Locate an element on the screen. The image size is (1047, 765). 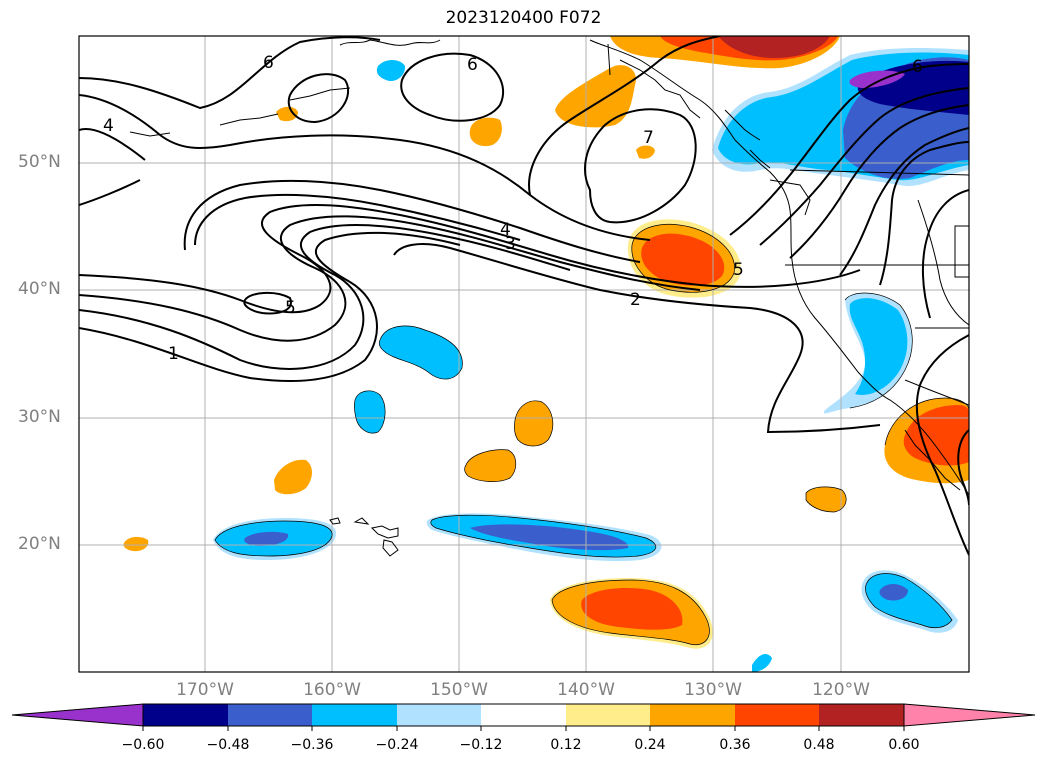
colorbar-tick-label: 0.60 is located at coordinates (904, 745).